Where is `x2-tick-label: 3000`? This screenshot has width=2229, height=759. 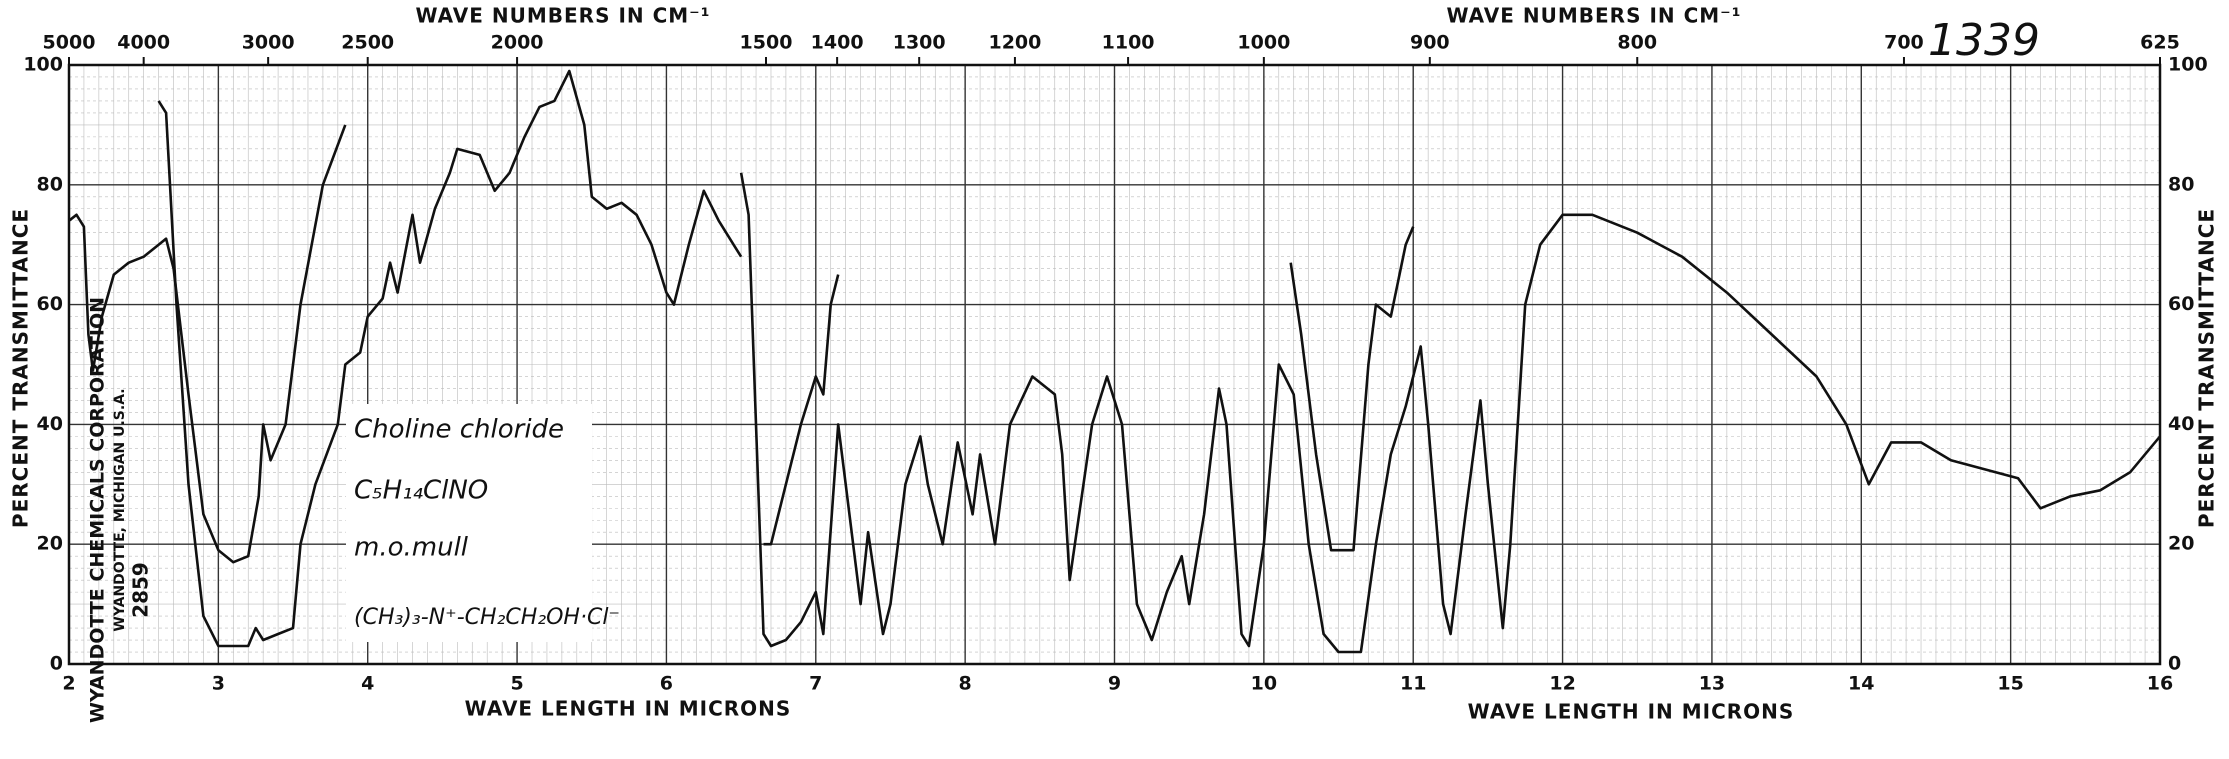 x2-tick-label: 3000 is located at coordinates (268, 43).